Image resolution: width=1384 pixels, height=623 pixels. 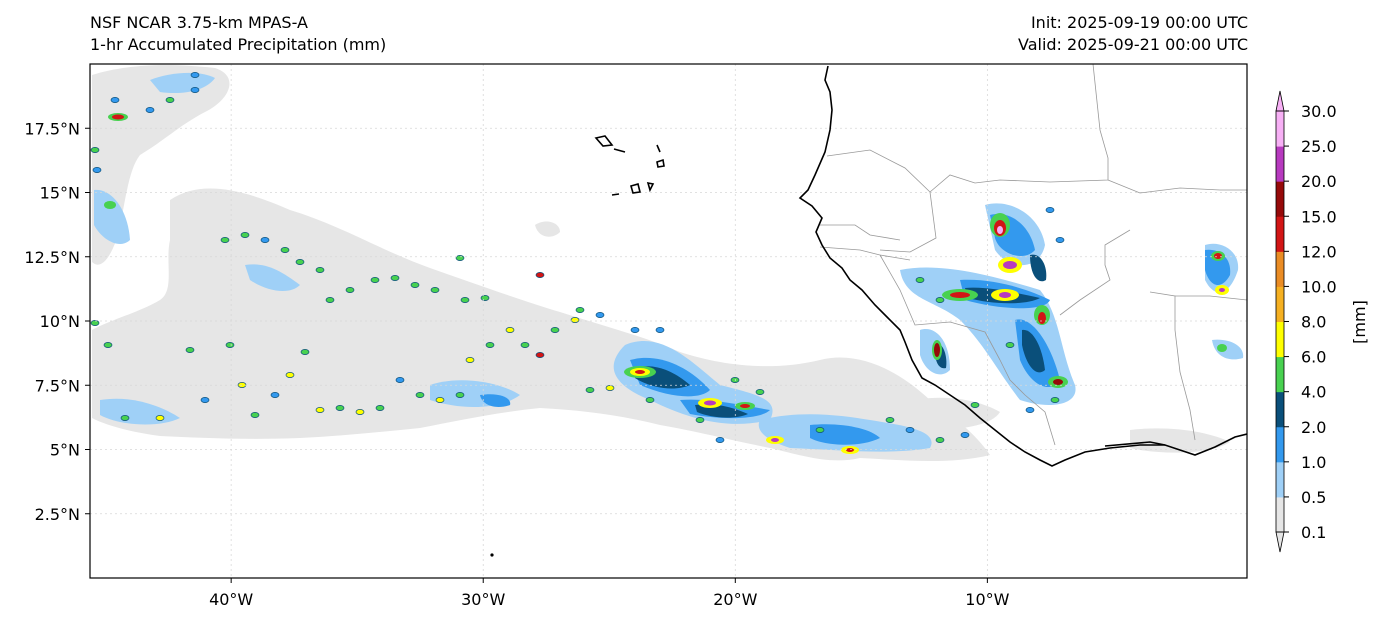 What do you see at coordinates (1319, 286) in the screenshot?
I see `colorbar-tick-label: 10.0` at bounding box center [1319, 286].